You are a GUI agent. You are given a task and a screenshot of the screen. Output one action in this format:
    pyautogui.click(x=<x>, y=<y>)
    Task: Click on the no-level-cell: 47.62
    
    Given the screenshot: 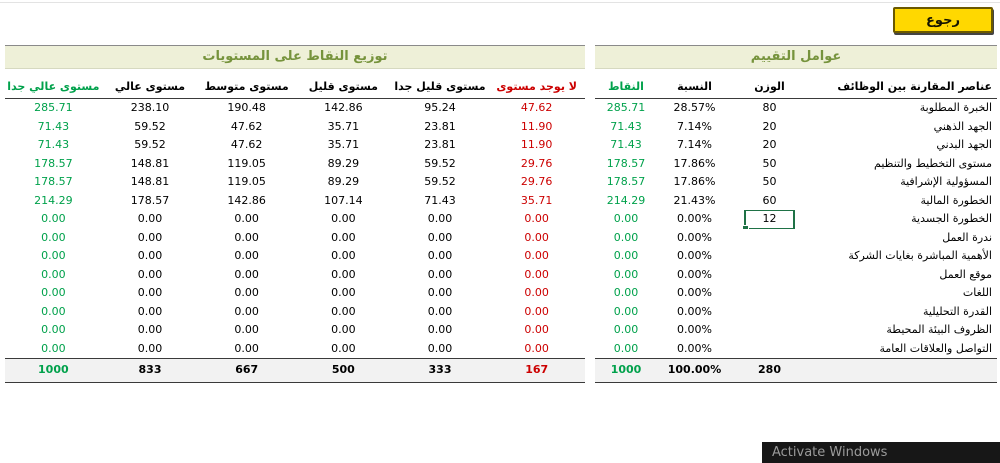 What is the action you would take?
    pyautogui.click(x=536, y=107)
    